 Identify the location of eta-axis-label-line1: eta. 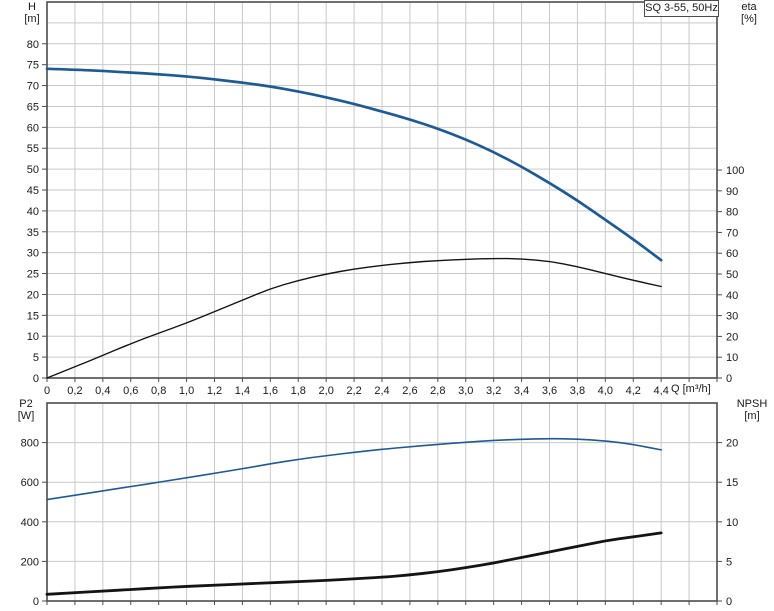
(749, 7).